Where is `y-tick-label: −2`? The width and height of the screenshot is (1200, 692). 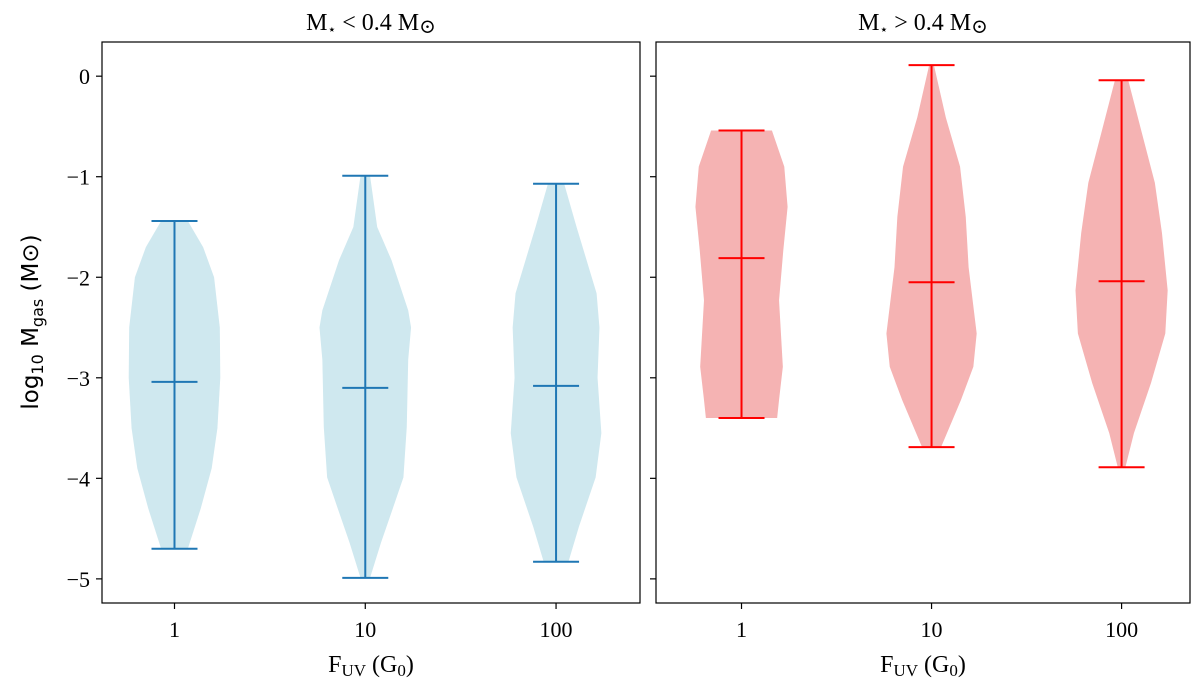 y-tick-label: −2 is located at coordinates (78, 277).